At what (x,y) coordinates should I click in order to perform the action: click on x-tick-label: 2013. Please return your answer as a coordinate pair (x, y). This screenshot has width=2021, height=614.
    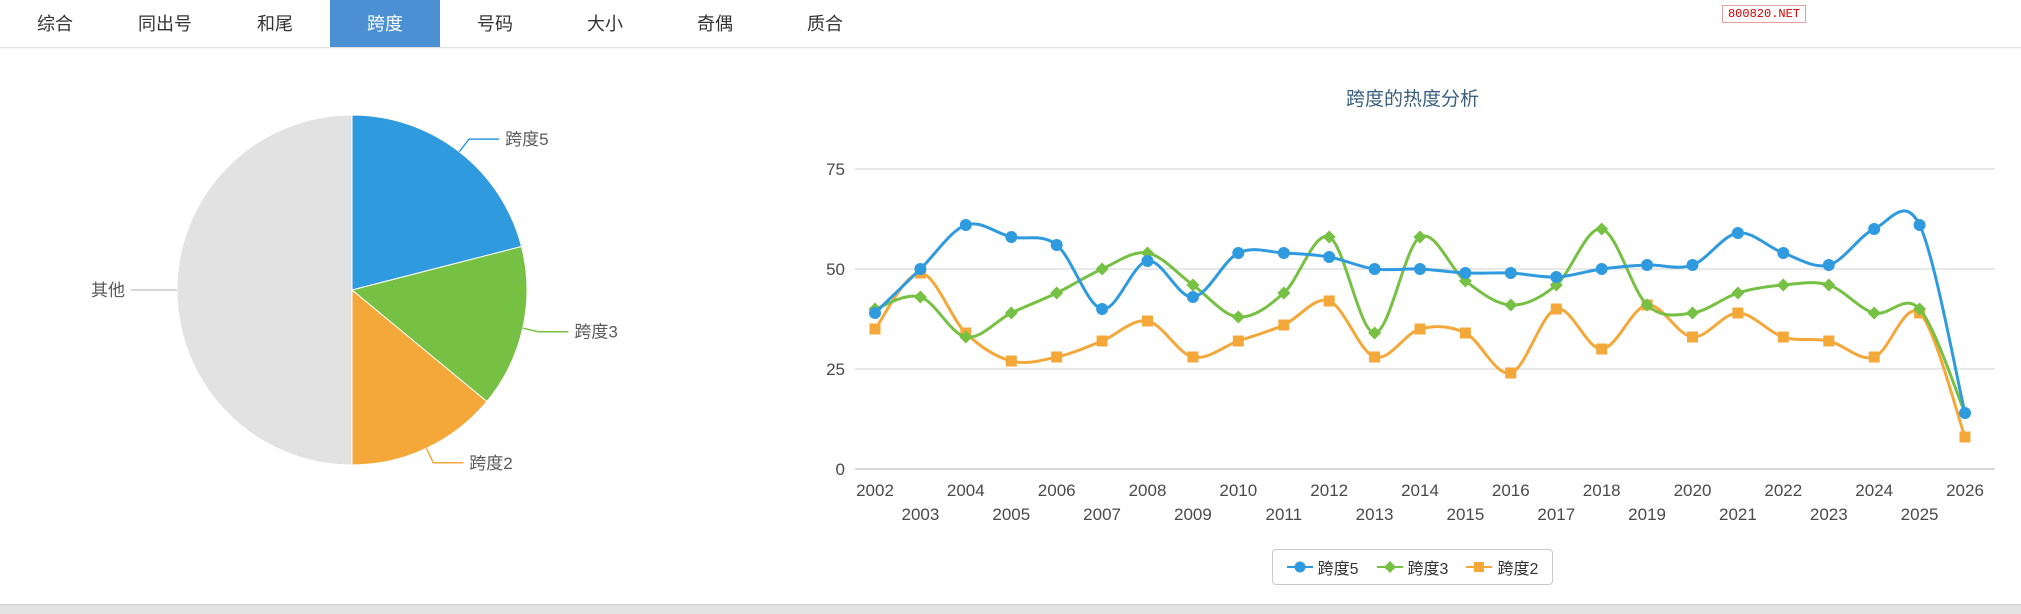
    Looking at the image, I should click on (1375, 514).